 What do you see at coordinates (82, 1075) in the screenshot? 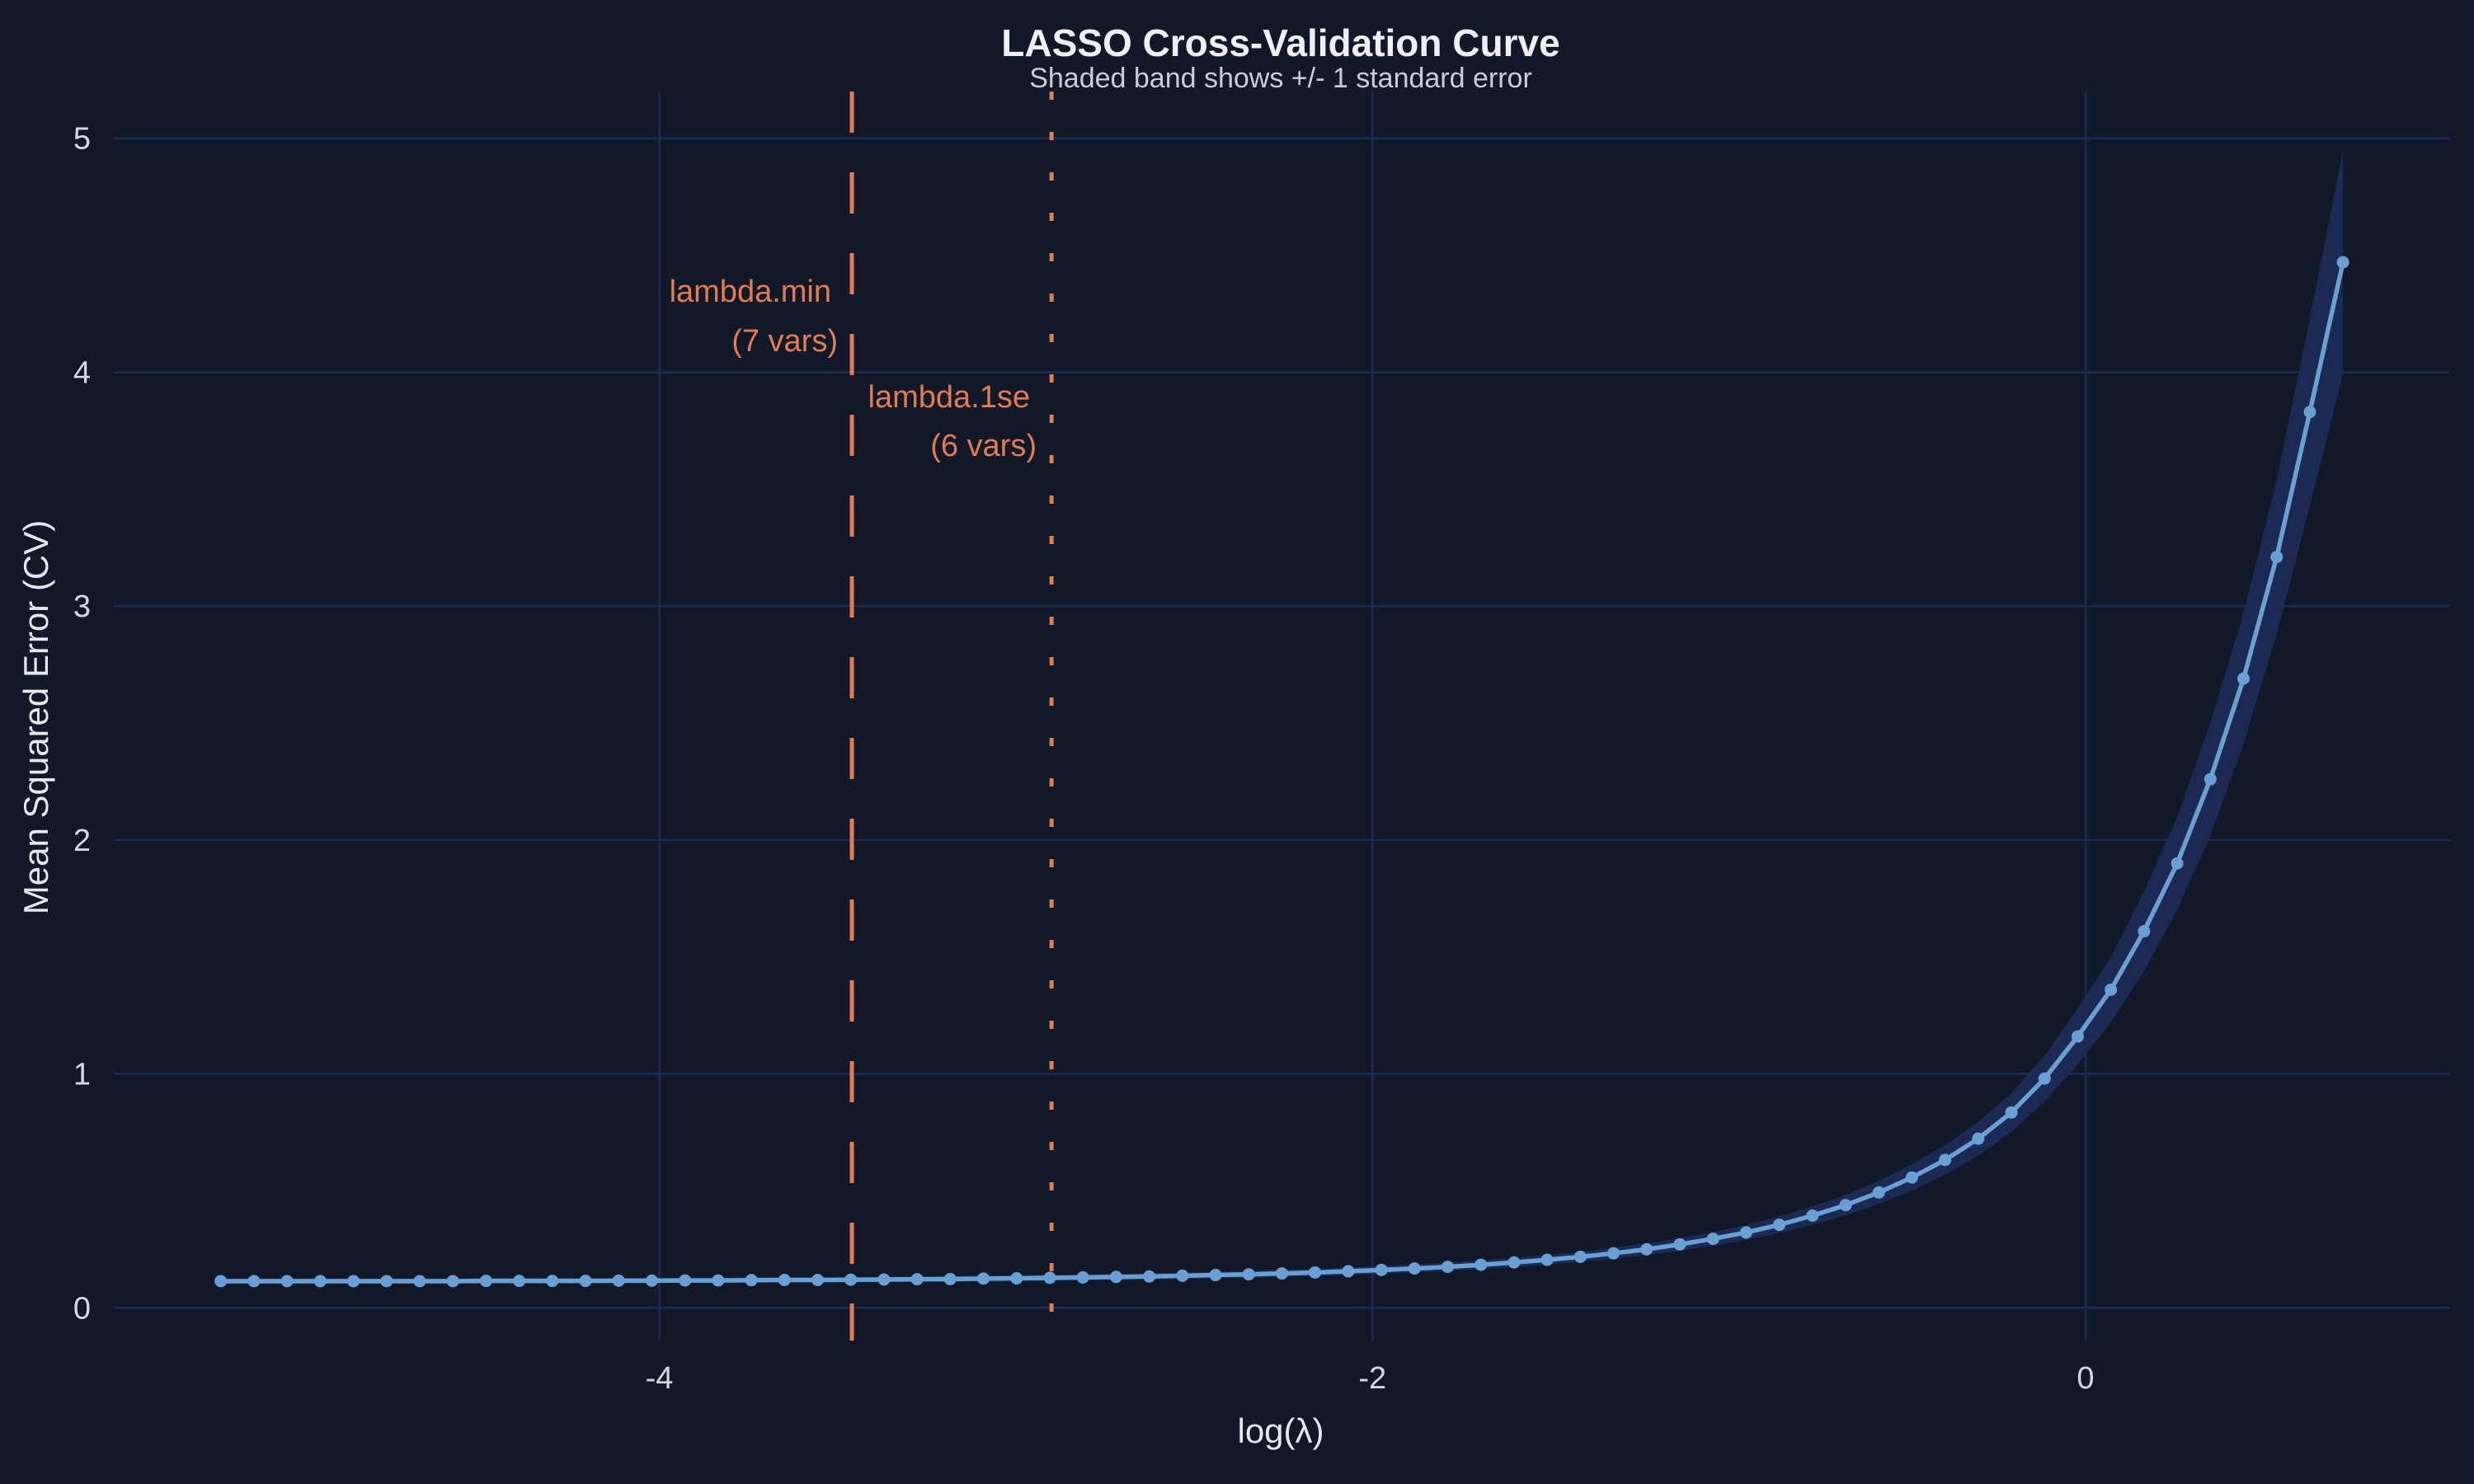
I see `y-tick-label: 1` at bounding box center [82, 1075].